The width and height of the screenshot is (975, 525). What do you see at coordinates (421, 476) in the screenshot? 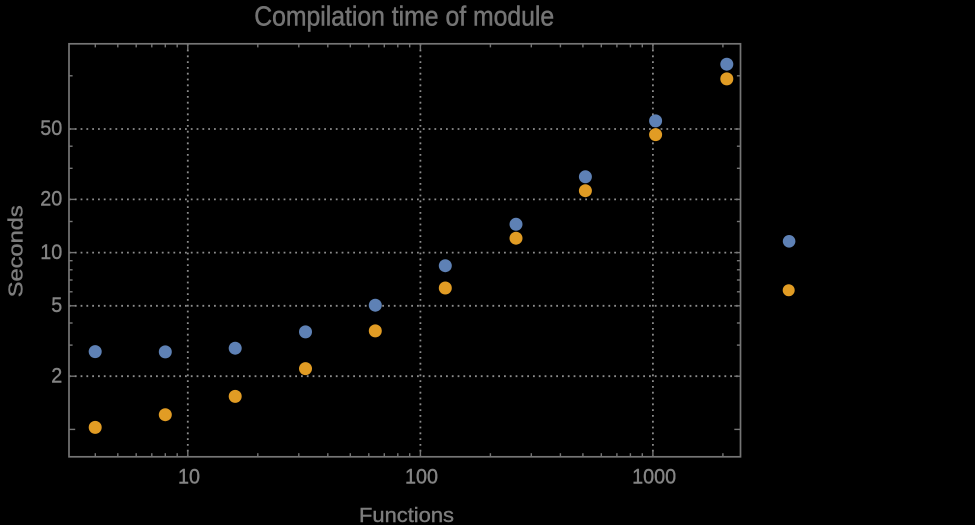
I see `svg-text: 100` at bounding box center [421, 476].